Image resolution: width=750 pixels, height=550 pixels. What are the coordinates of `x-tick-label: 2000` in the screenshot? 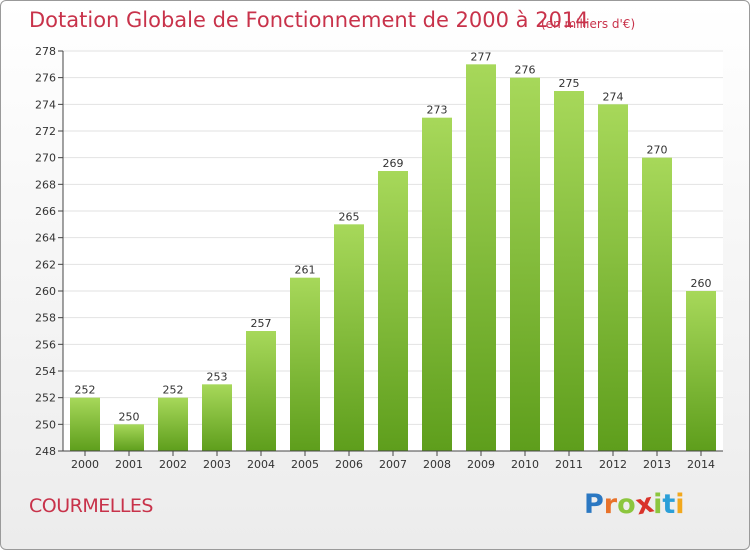 It's located at (85, 464).